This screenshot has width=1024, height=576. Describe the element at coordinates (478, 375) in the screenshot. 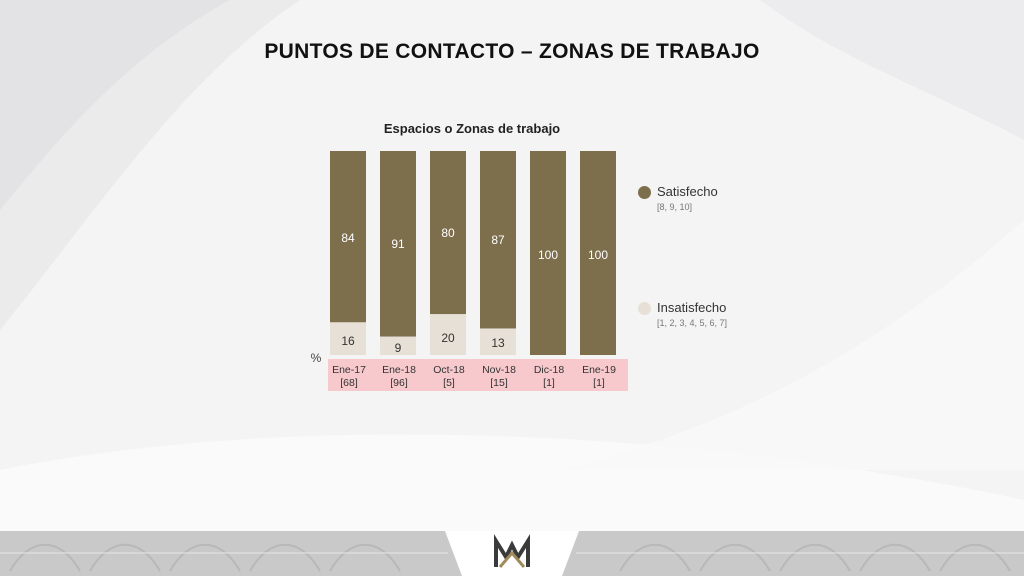

I see `category-label-band` at that location.